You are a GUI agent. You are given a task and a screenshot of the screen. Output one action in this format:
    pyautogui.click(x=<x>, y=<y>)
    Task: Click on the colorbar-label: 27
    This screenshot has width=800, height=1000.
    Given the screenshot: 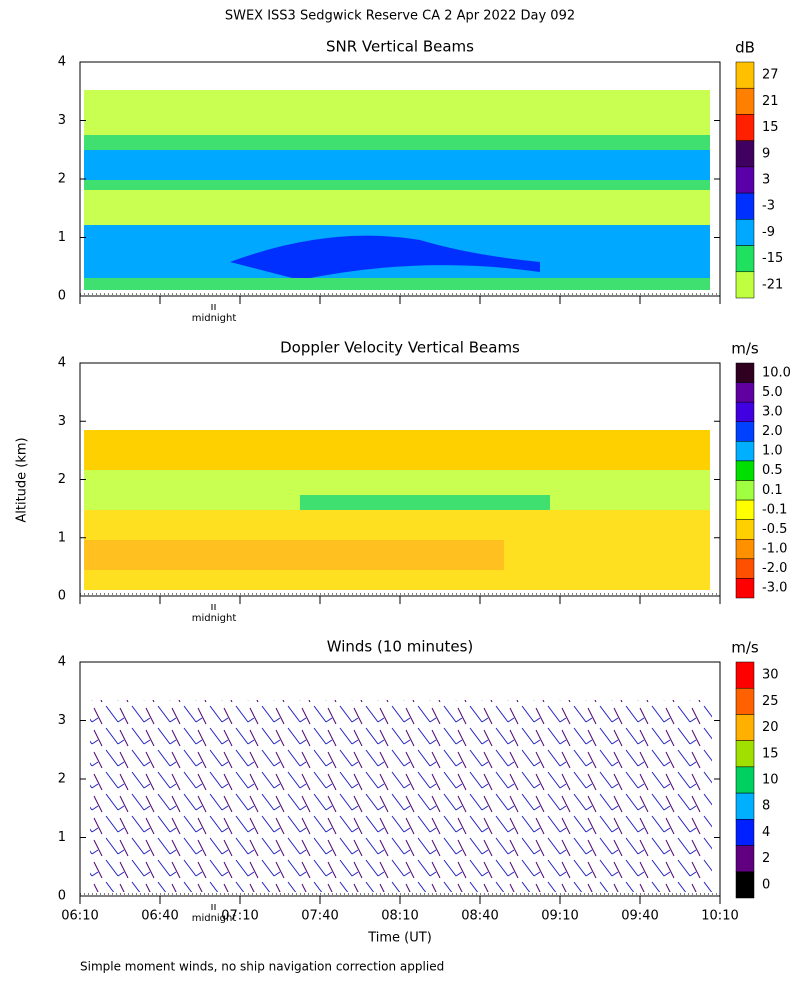 What is the action you would take?
    pyautogui.click(x=770, y=75)
    